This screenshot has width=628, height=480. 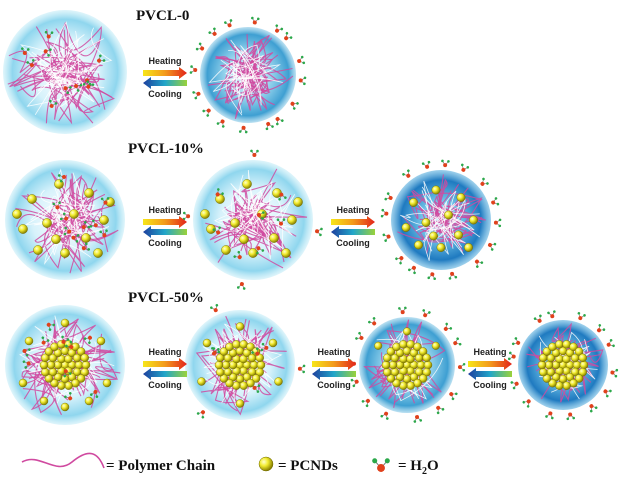 I want to click on heating-label: Heating, so click(x=165, y=352).